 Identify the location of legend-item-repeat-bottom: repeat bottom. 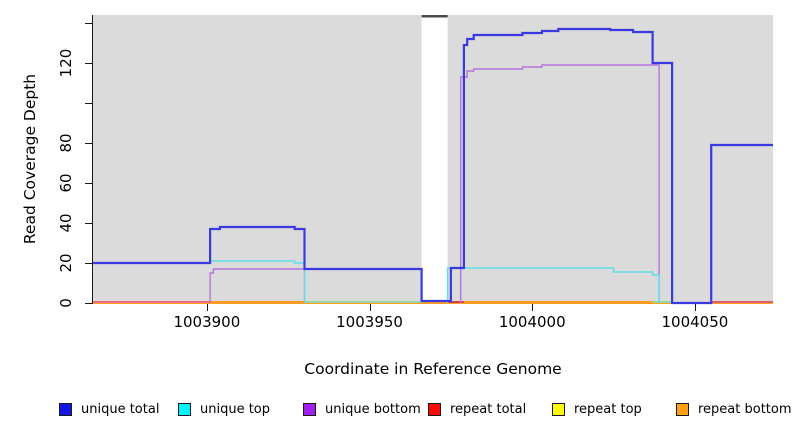
(734, 409).